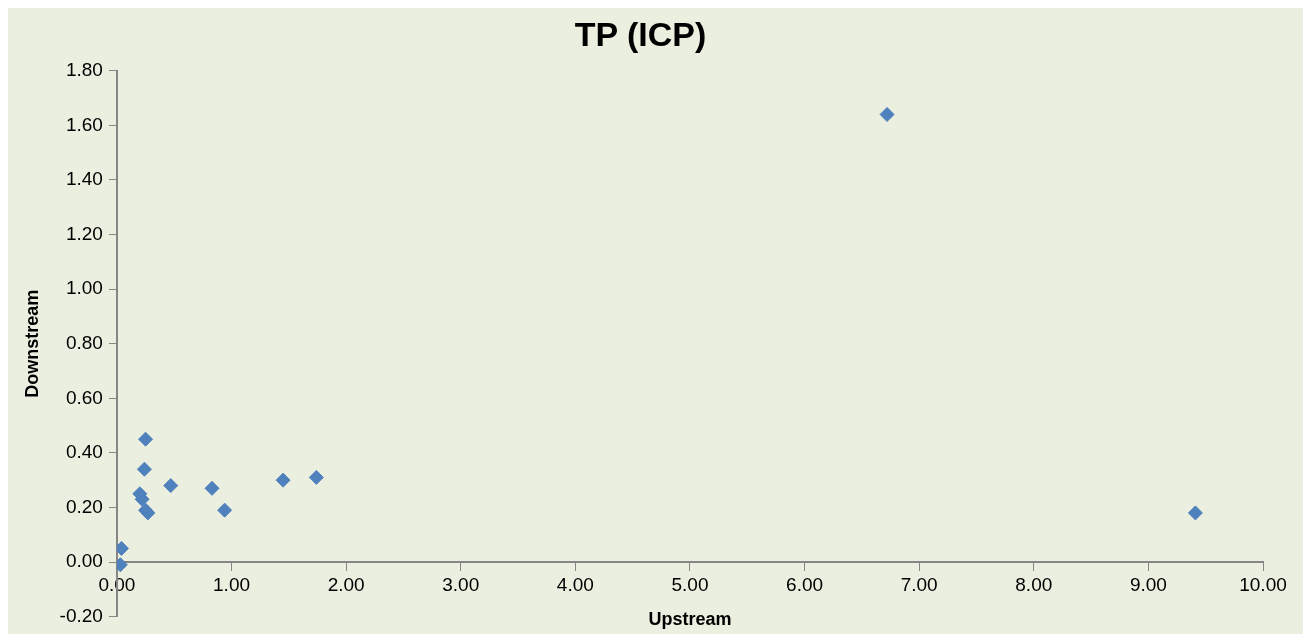 The width and height of the screenshot is (1311, 642). What do you see at coordinates (81, 615) in the screenshot?
I see `y-tick-label: -0.20` at bounding box center [81, 615].